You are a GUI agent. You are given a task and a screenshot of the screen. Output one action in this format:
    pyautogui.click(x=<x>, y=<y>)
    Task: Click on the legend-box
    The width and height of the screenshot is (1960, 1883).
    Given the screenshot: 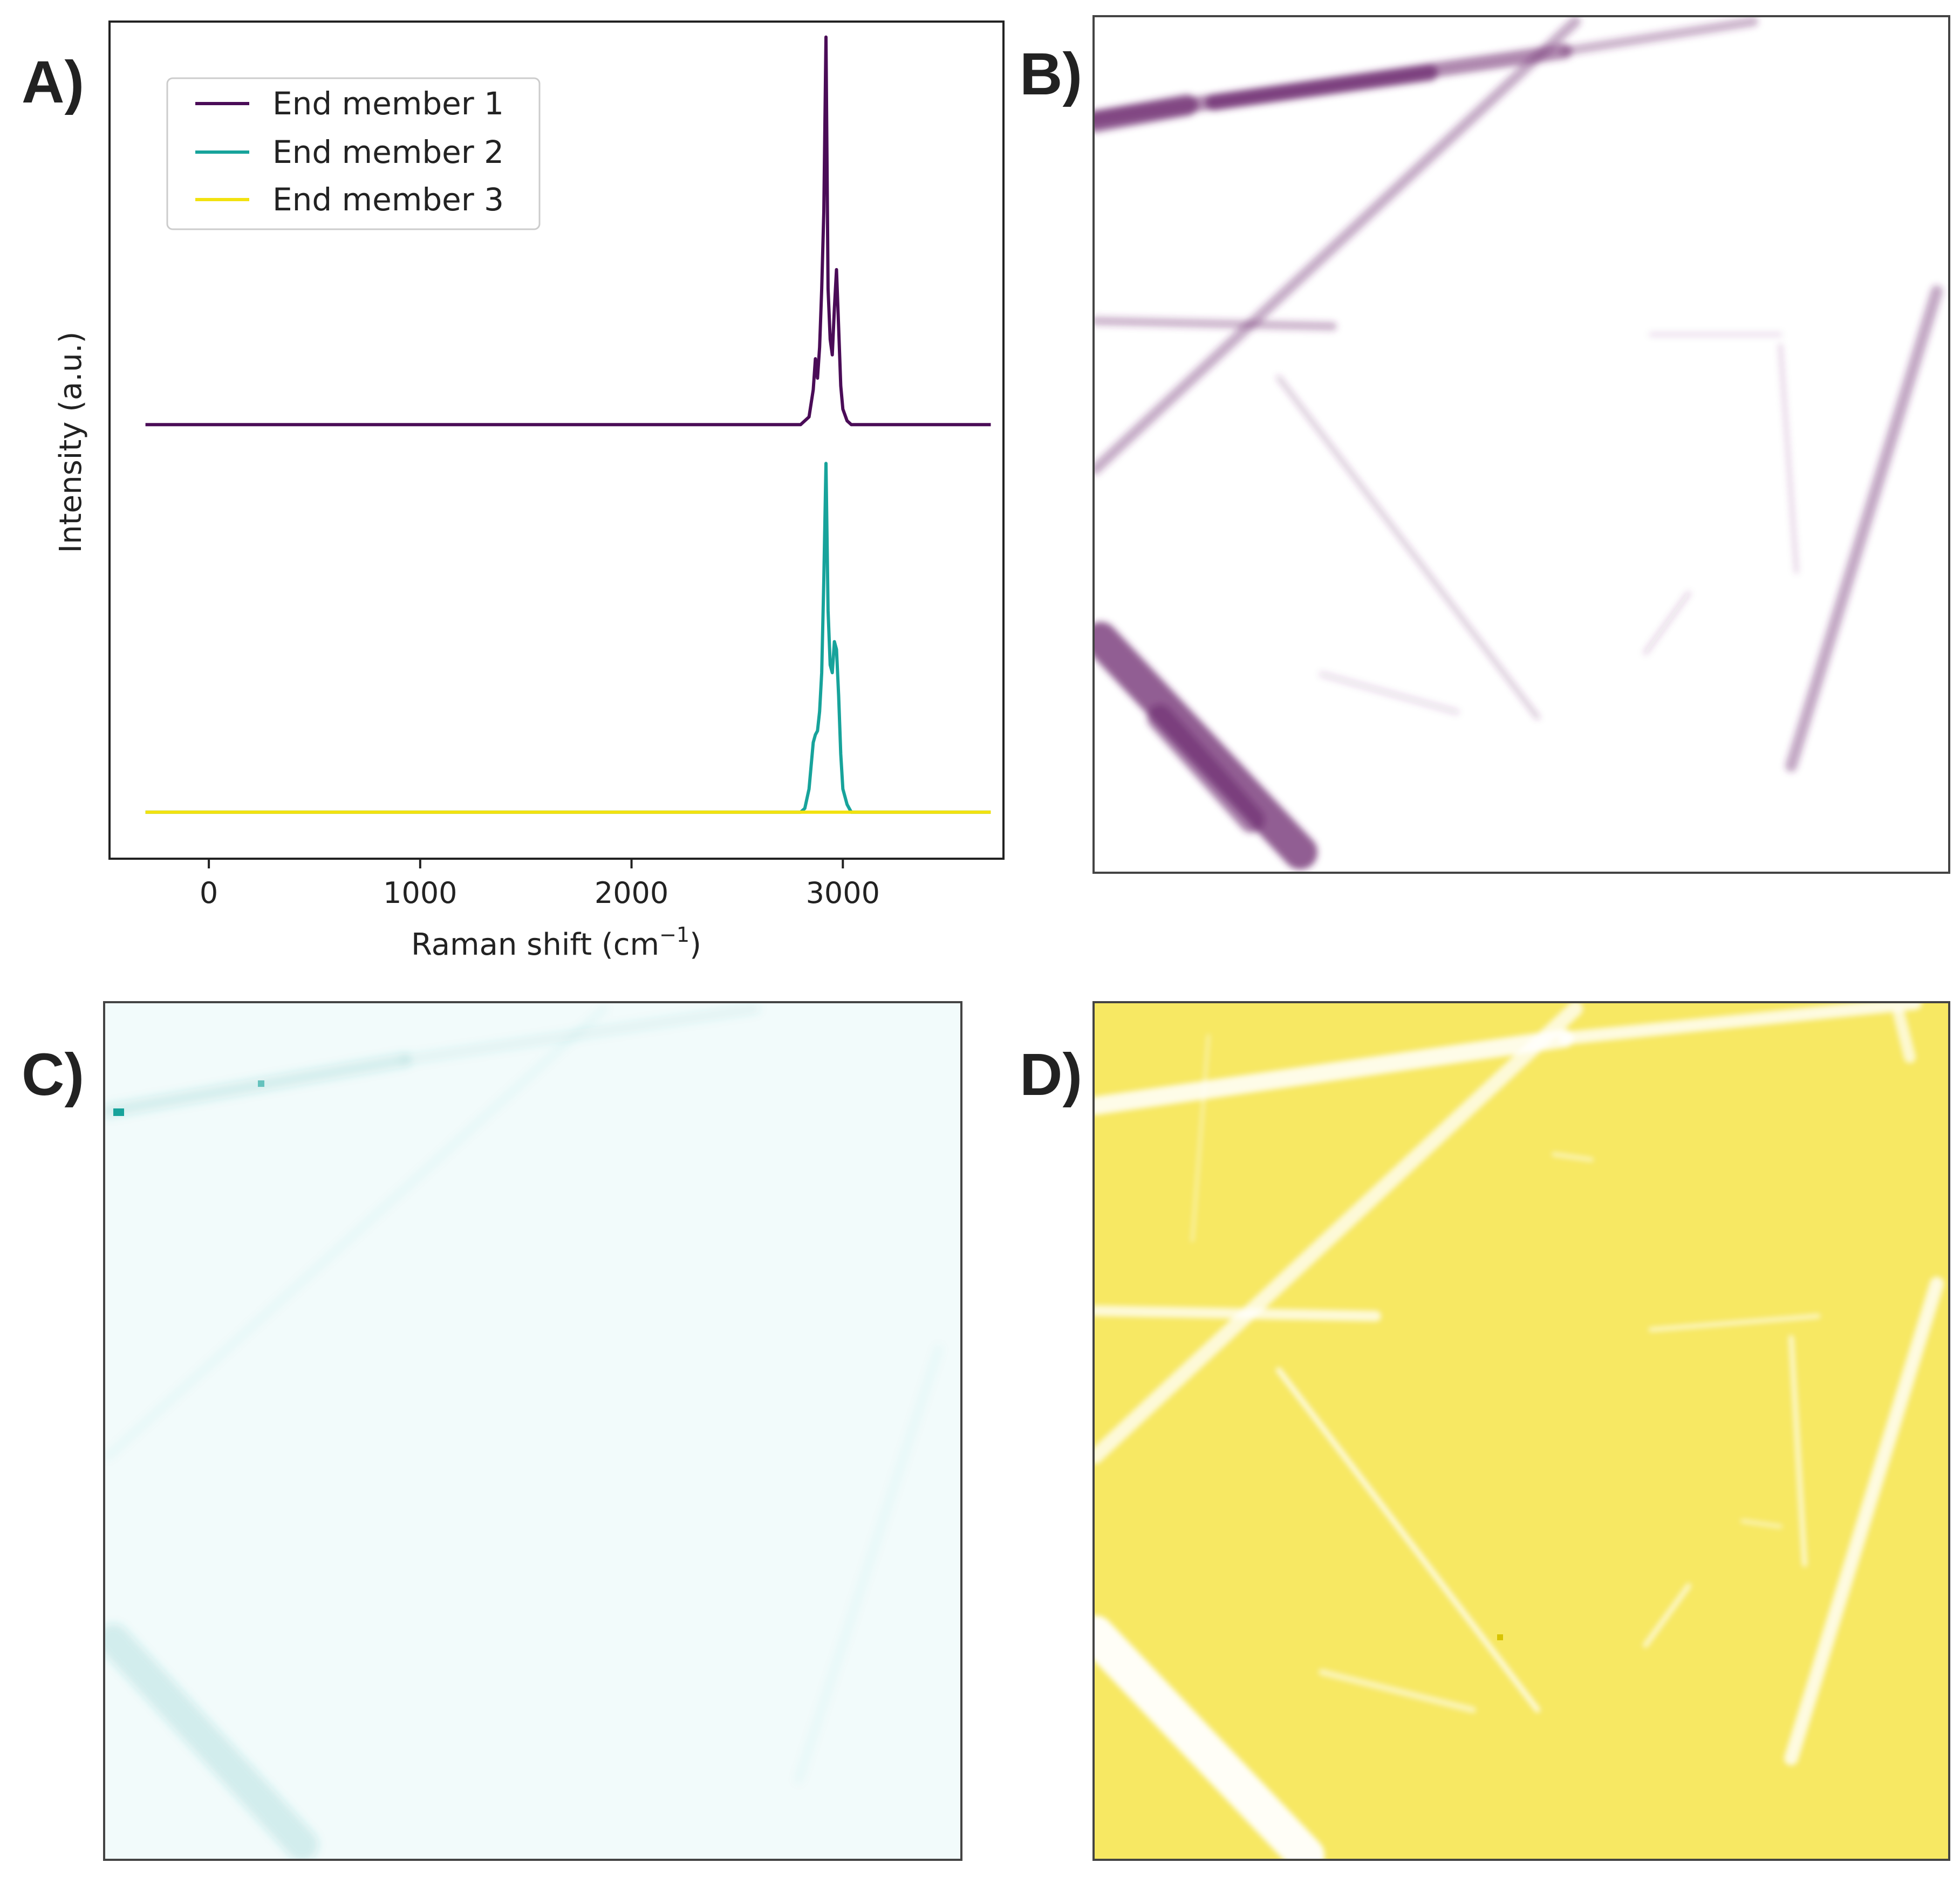 What is the action you would take?
    pyautogui.click(x=354, y=153)
    